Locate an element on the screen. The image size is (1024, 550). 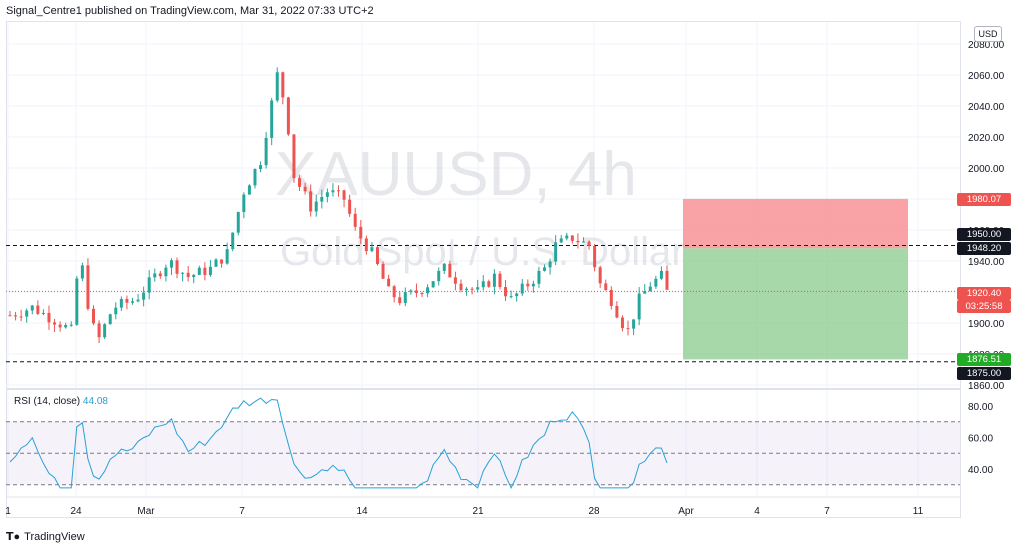
stop-loss-zone is located at coordinates (795, 223).